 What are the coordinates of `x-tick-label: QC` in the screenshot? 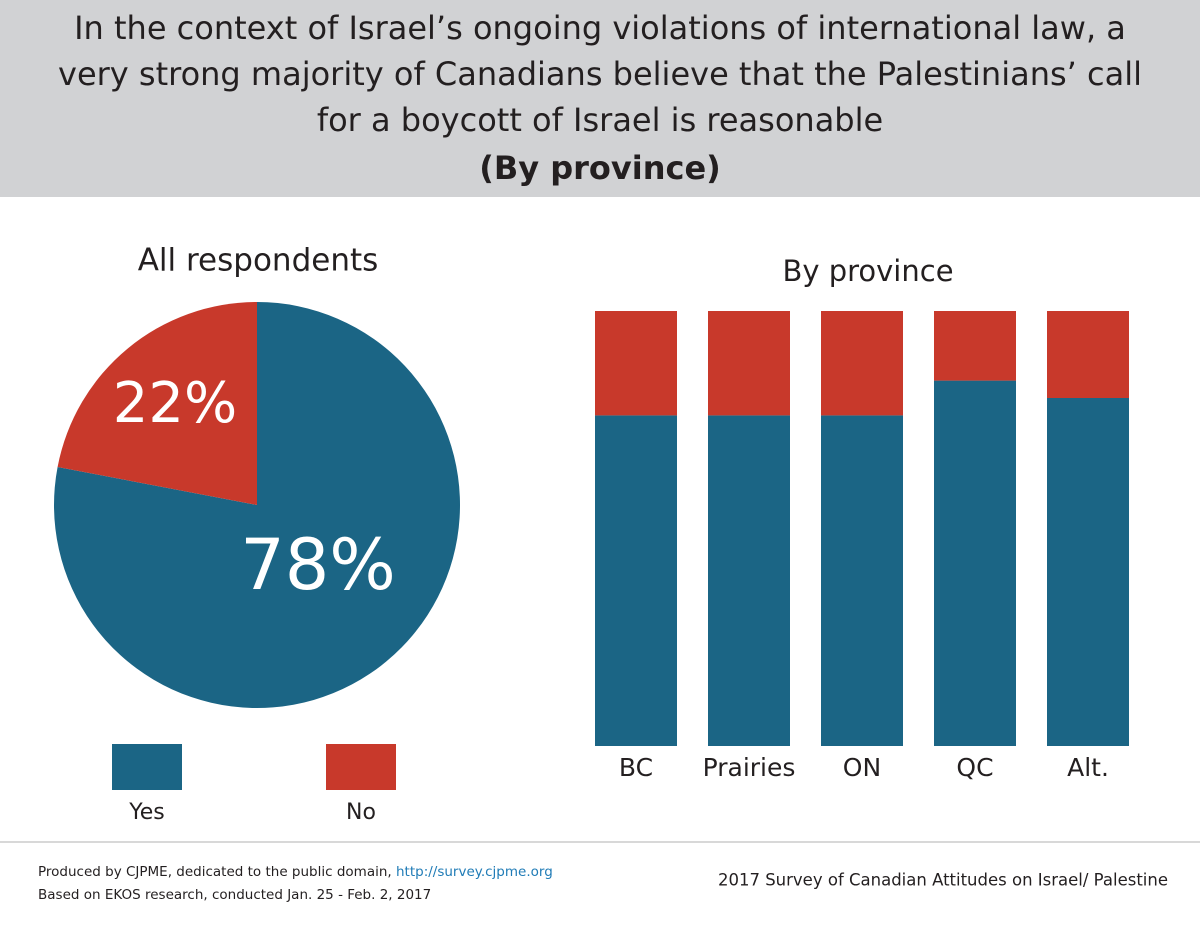 It's located at (974, 767).